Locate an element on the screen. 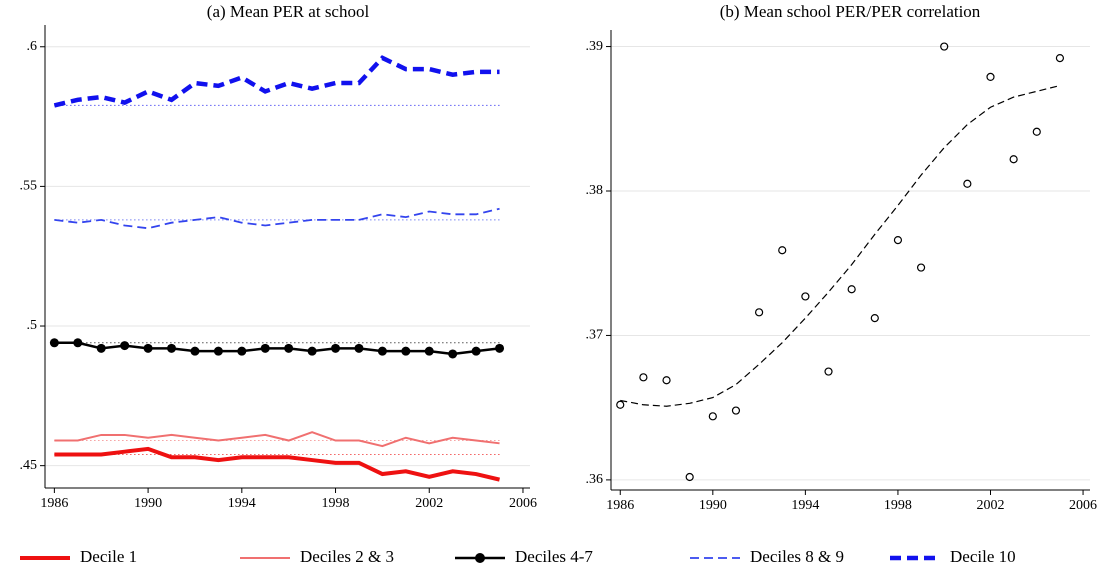 The width and height of the screenshot is (1110, 577). y-tick-label: .38 is located at coordinates (595, 190).